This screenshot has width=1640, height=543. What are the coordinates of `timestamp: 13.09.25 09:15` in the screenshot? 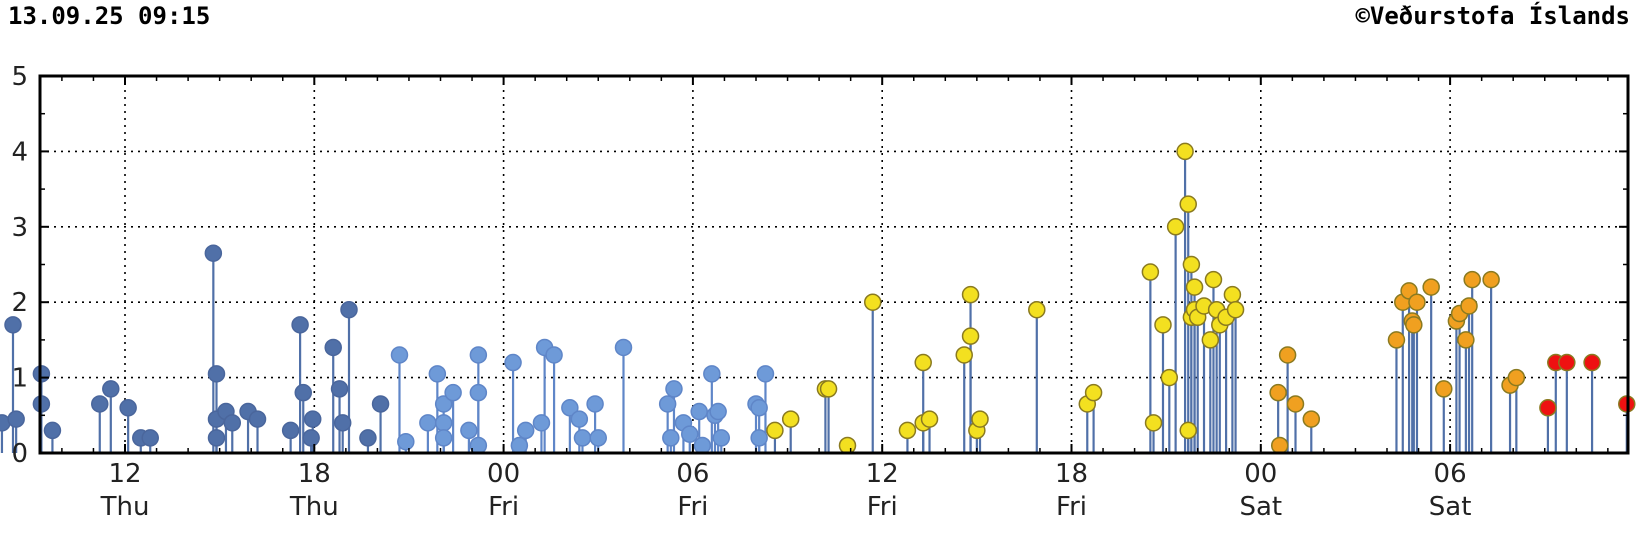 It's located at (109, 16).